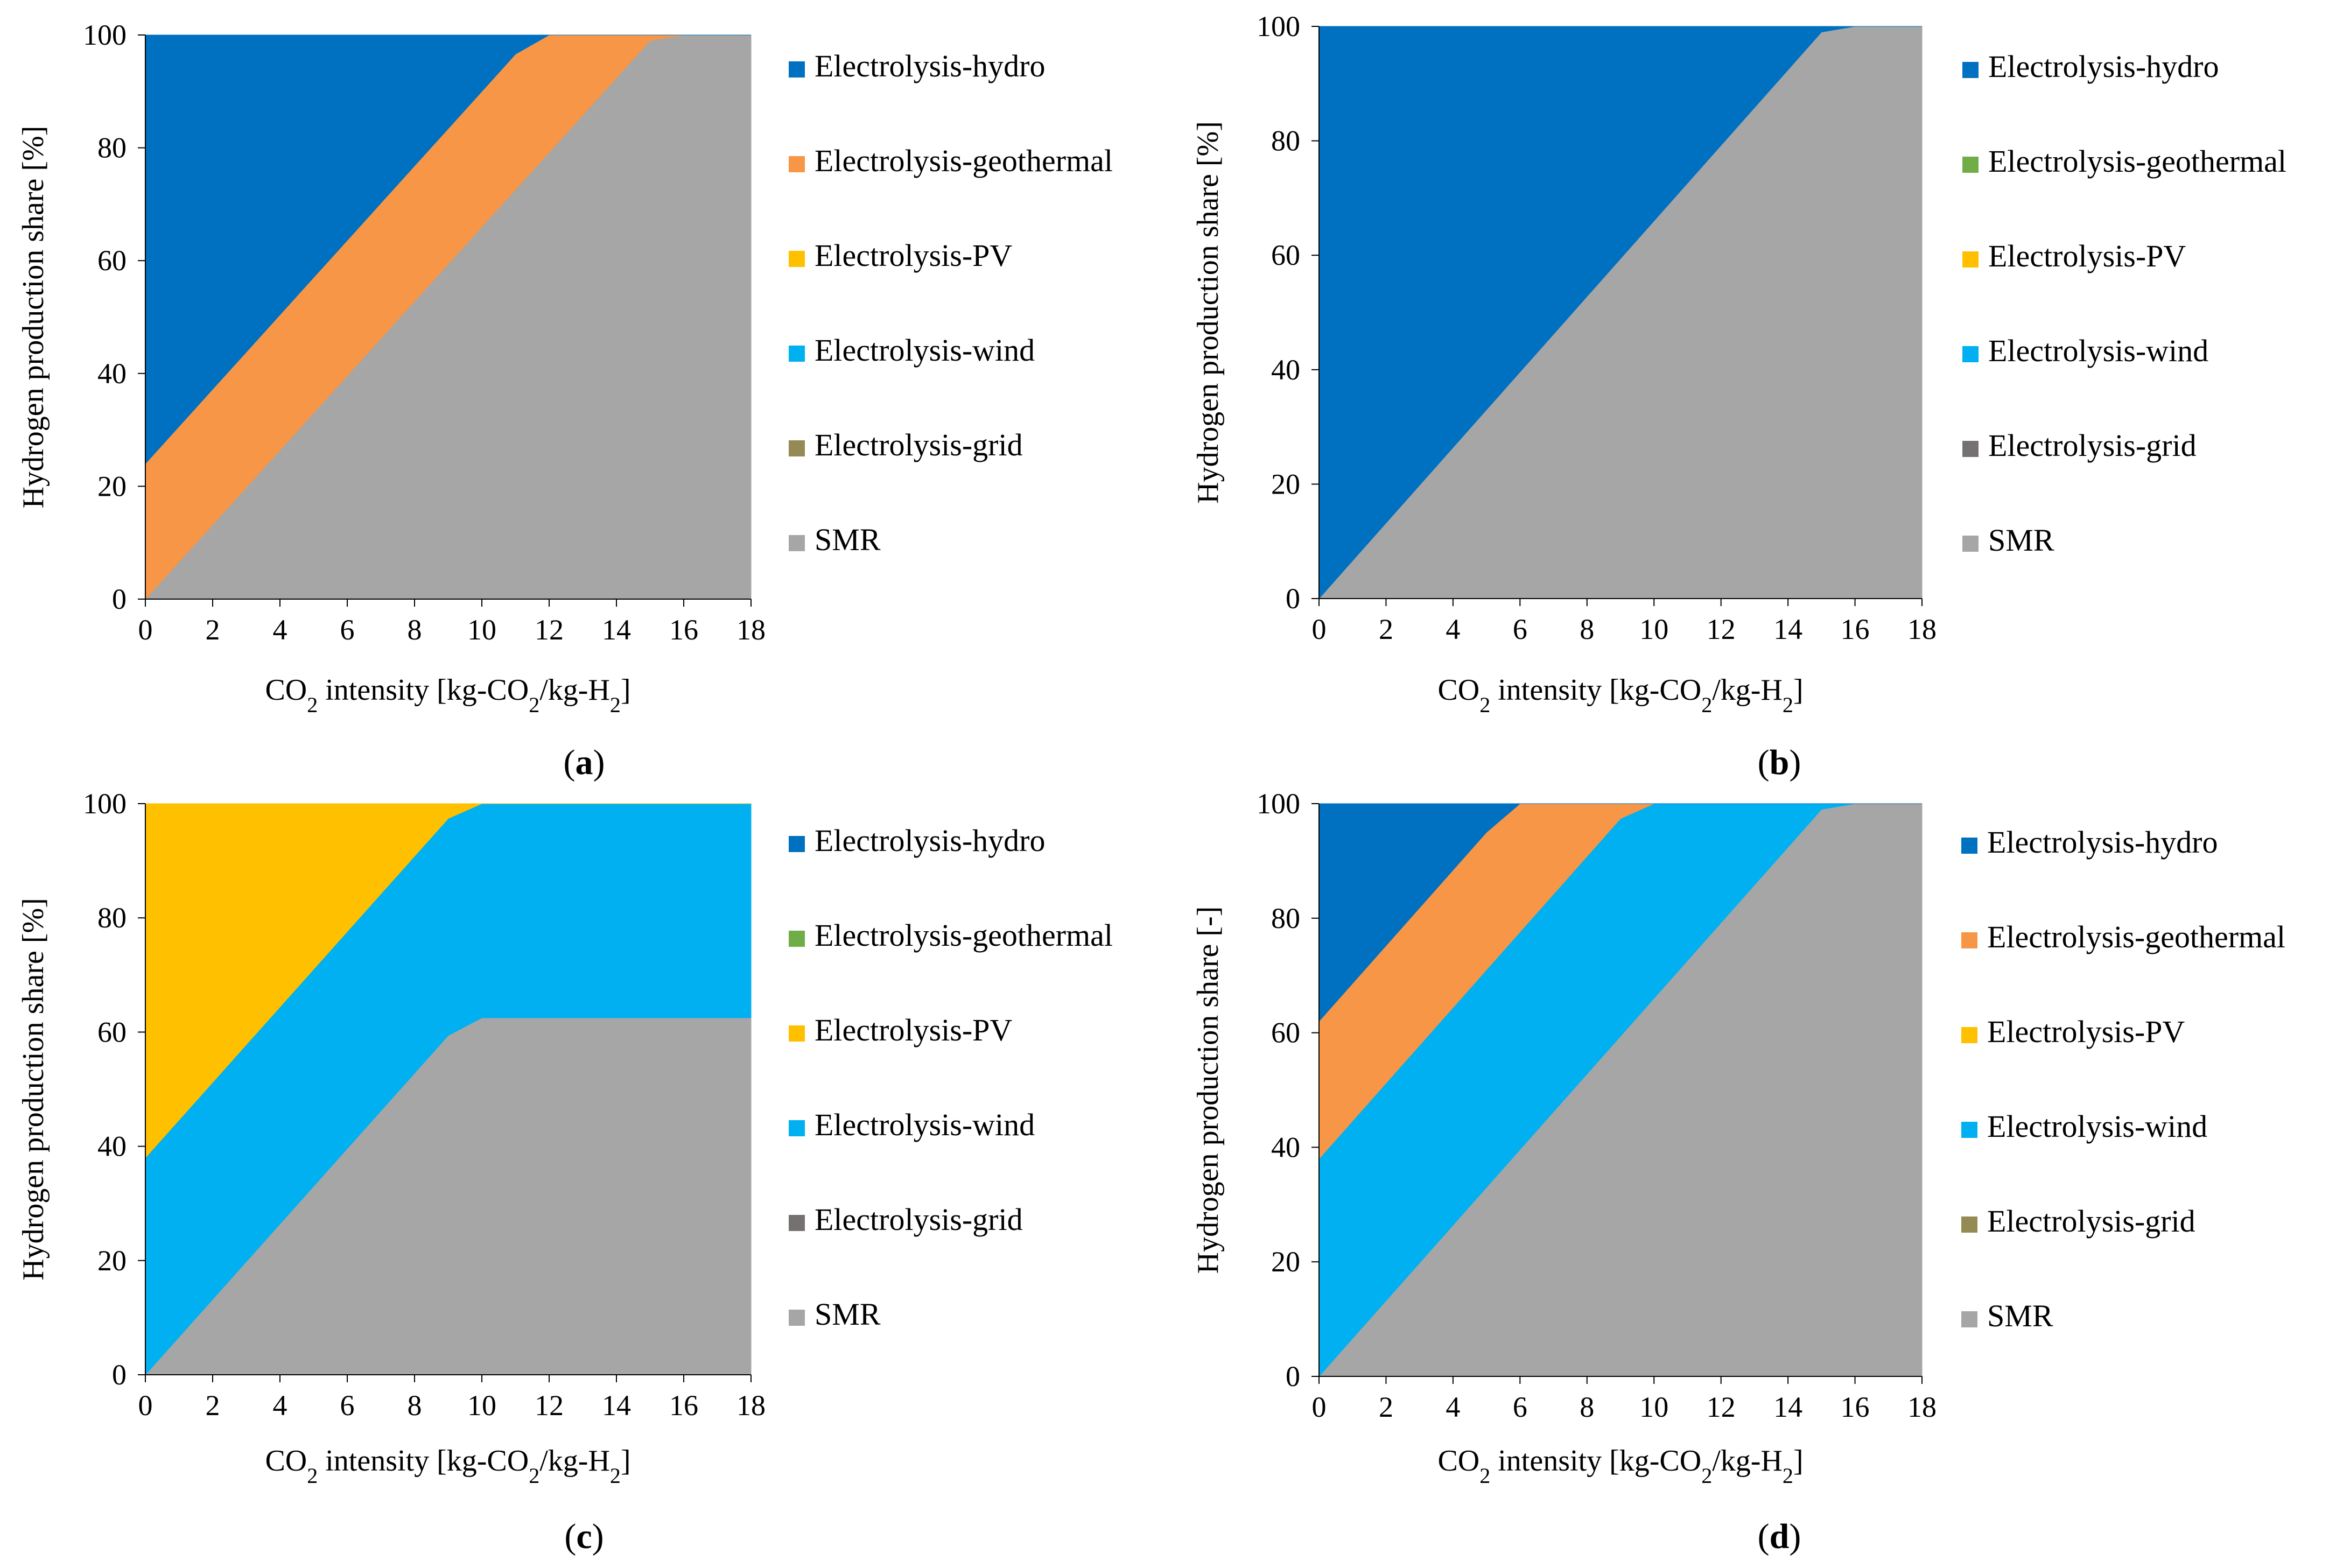 This screenshot has height=1568, width=2329. What do you see at coordinates (1620, 913) in the screenshot?
I see `area-electrolysis-hydro` at bounding box center [1620, 913].